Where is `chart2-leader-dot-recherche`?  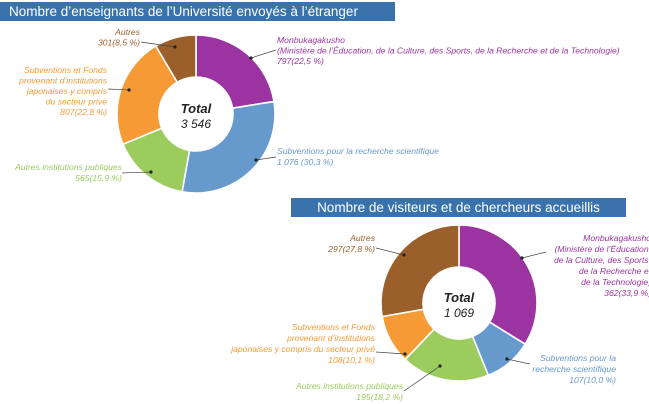 chart2-leader-dot-recherche is located at coordinates (507, 359).